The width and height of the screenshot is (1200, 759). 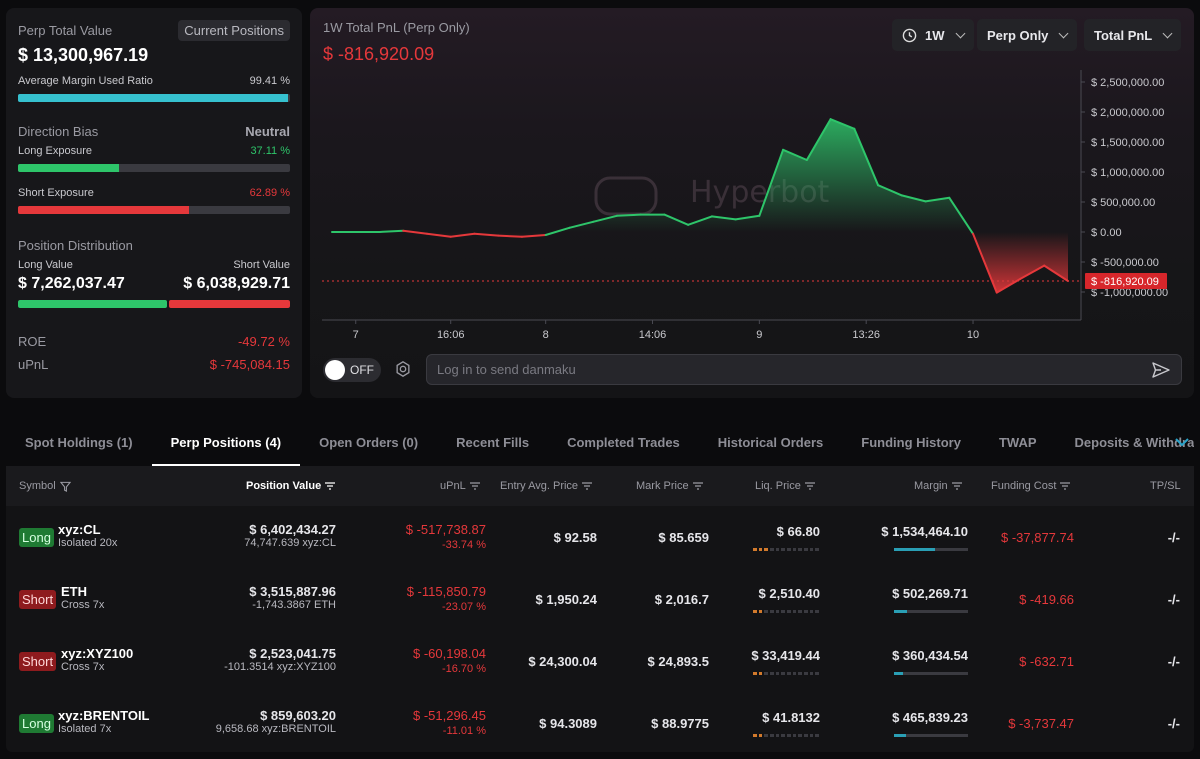 What do you see at coordinates (1125, 263) in the screenshot?
I see `y-tick-label: $ -500,000.00` at bounding box center [1125, 263].